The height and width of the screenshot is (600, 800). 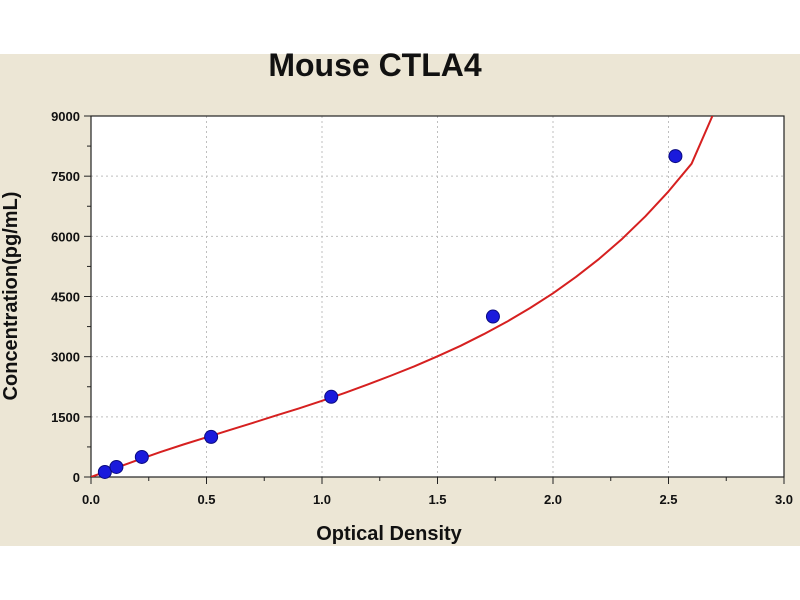 What do you see at coordinates (389, 534) in the screenshot?
I see `x-axis-title: Optical Density` at bounding box center [389, 534].